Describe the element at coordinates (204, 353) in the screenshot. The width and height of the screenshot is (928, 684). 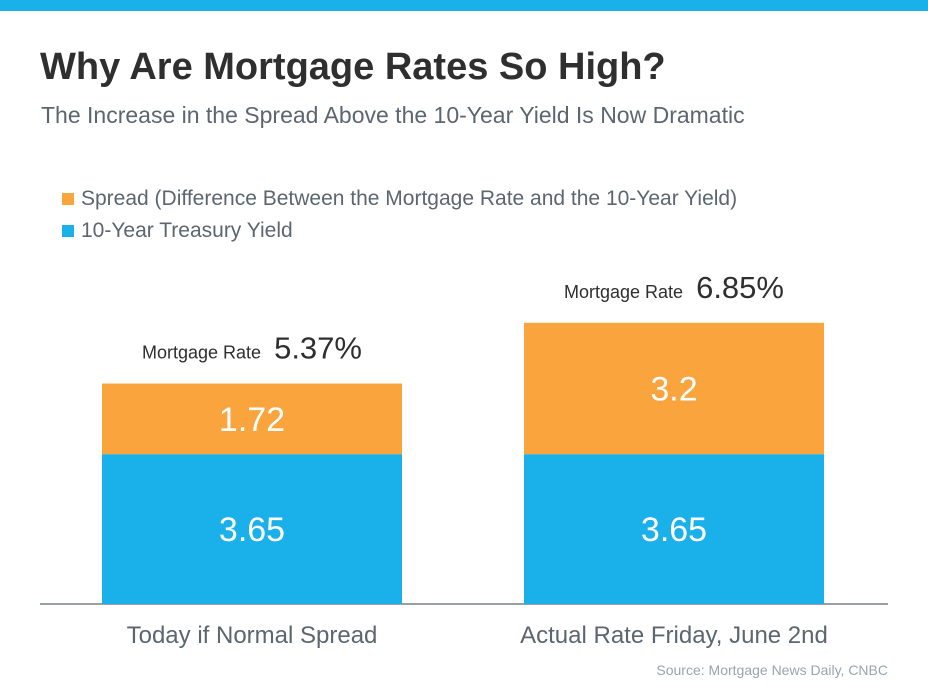
I see `mortgage-rate-caption-0: Mortgage Rate` at that location.